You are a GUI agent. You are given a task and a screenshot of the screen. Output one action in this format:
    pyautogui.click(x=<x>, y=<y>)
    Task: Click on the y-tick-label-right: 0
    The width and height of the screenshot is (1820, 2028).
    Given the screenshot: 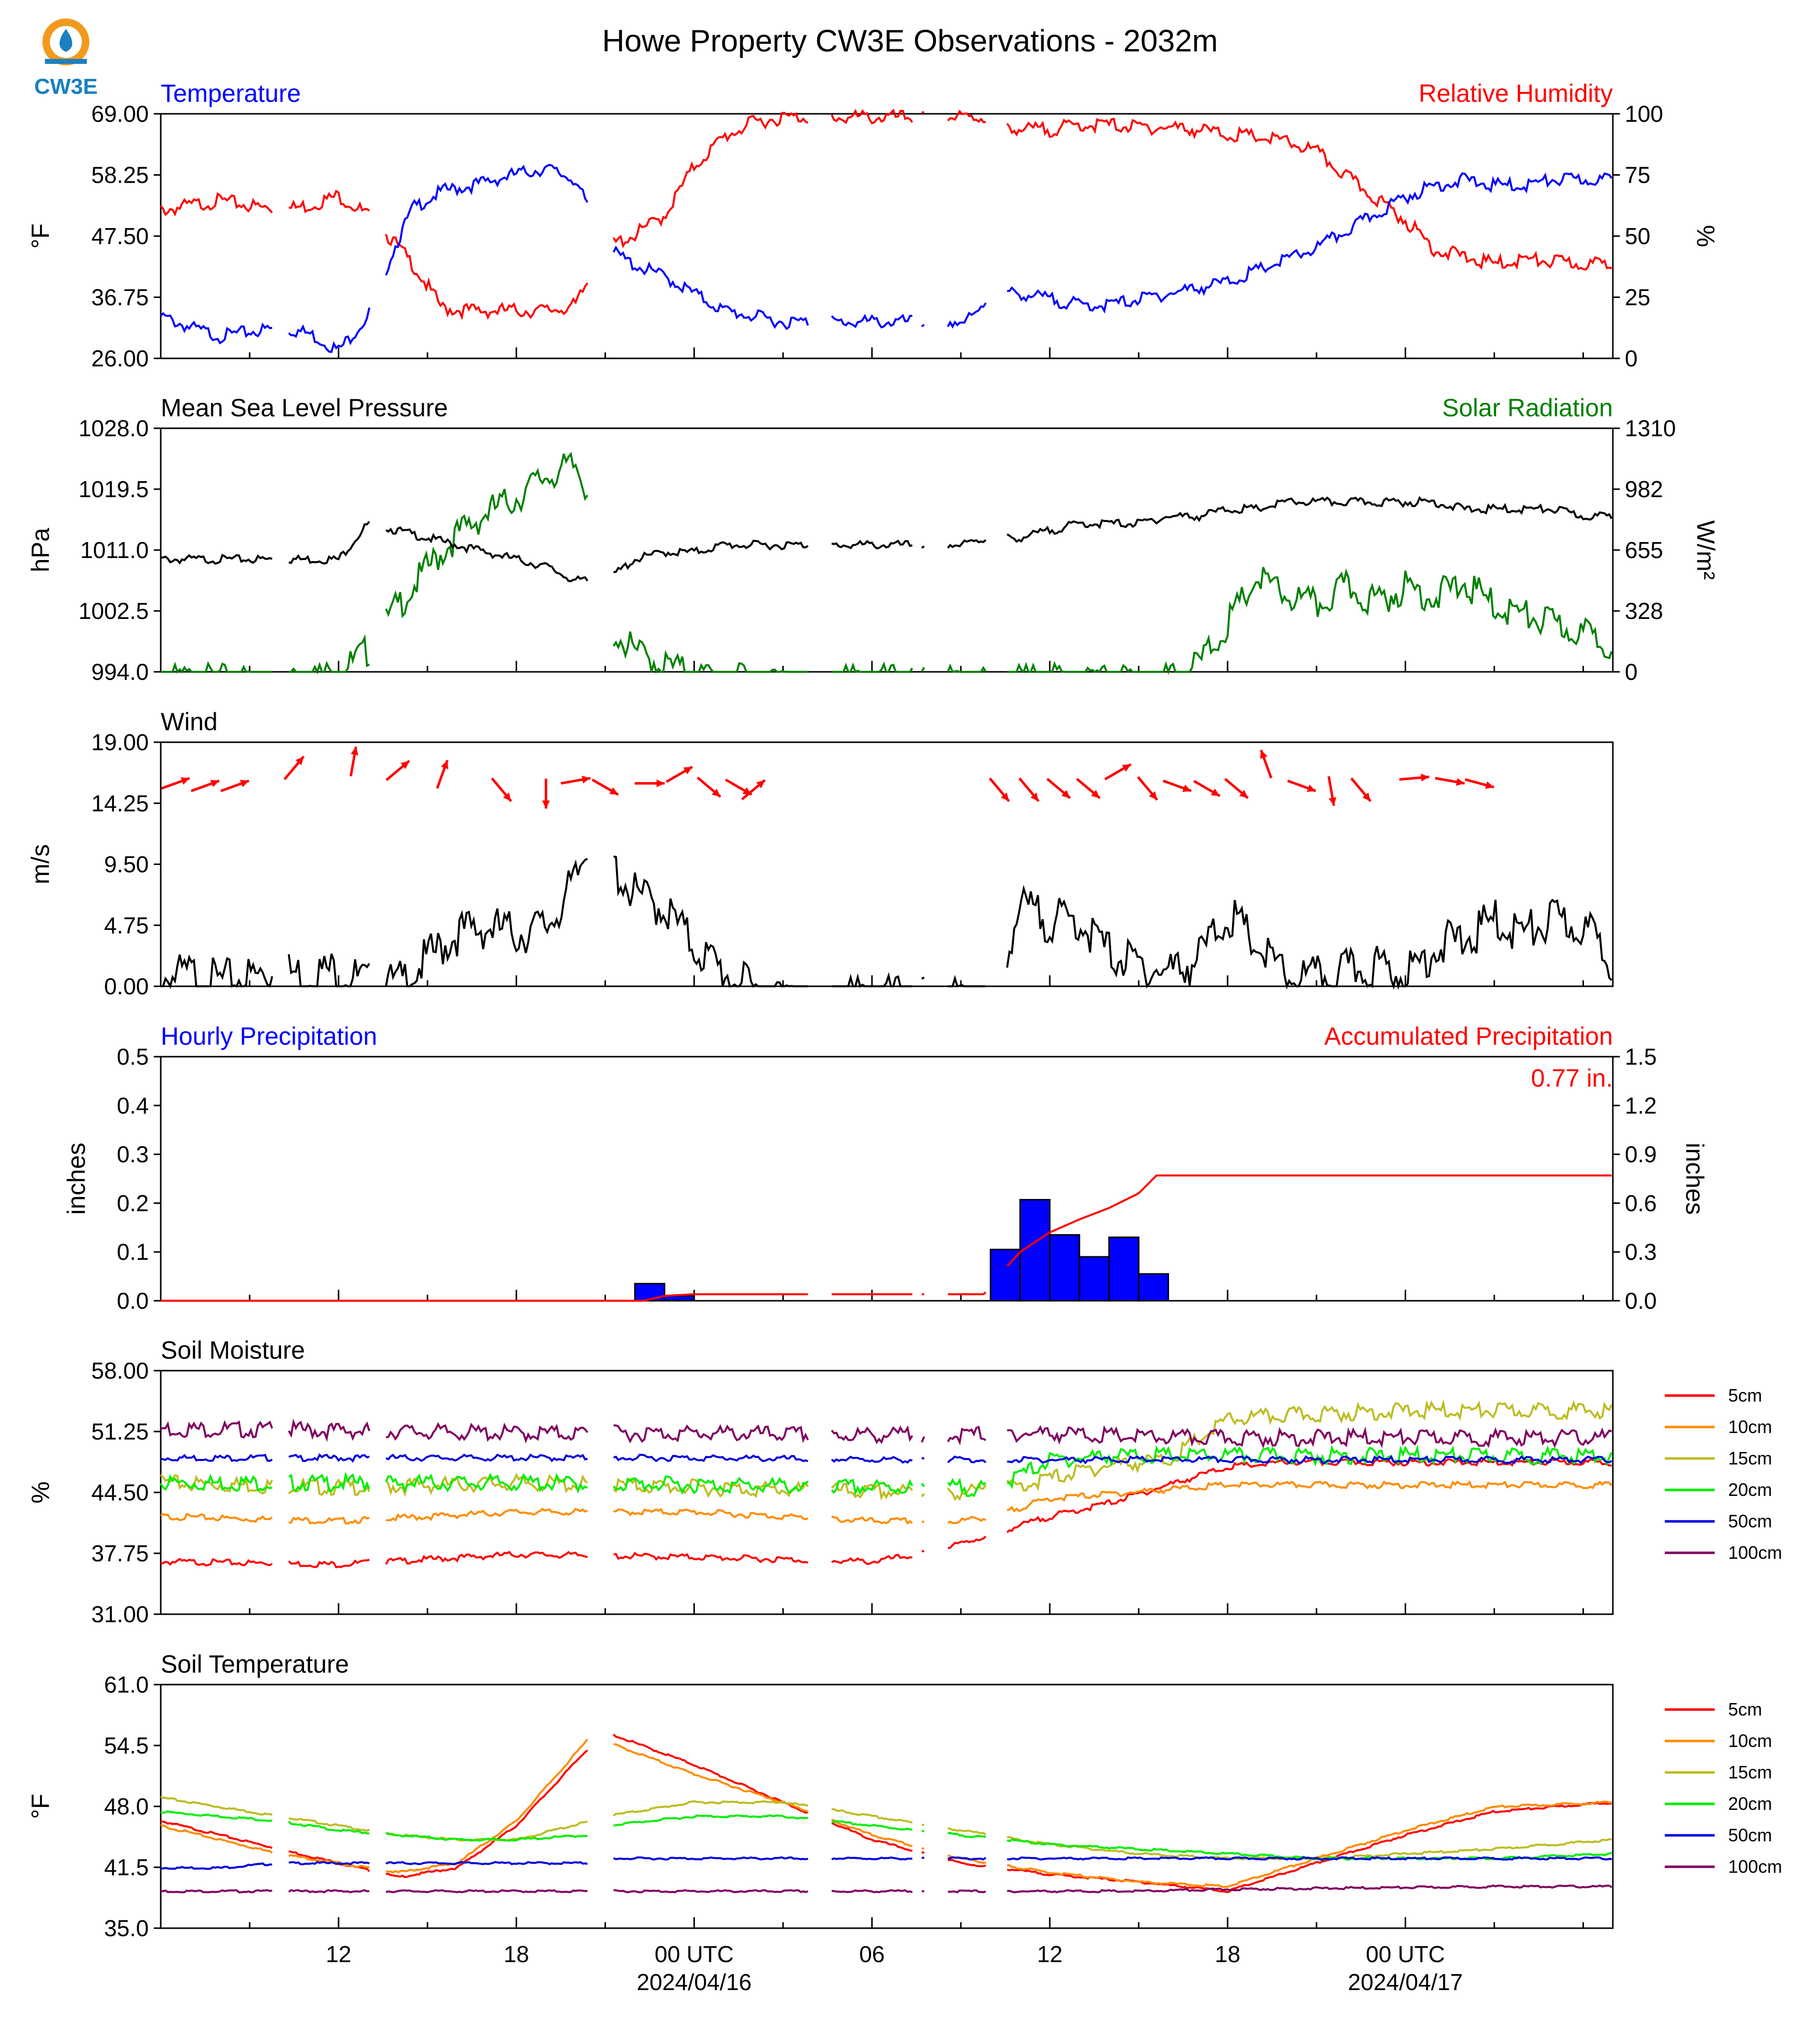 What is the action you would take?
    pyautogui.click(x=1631, y=672)
    